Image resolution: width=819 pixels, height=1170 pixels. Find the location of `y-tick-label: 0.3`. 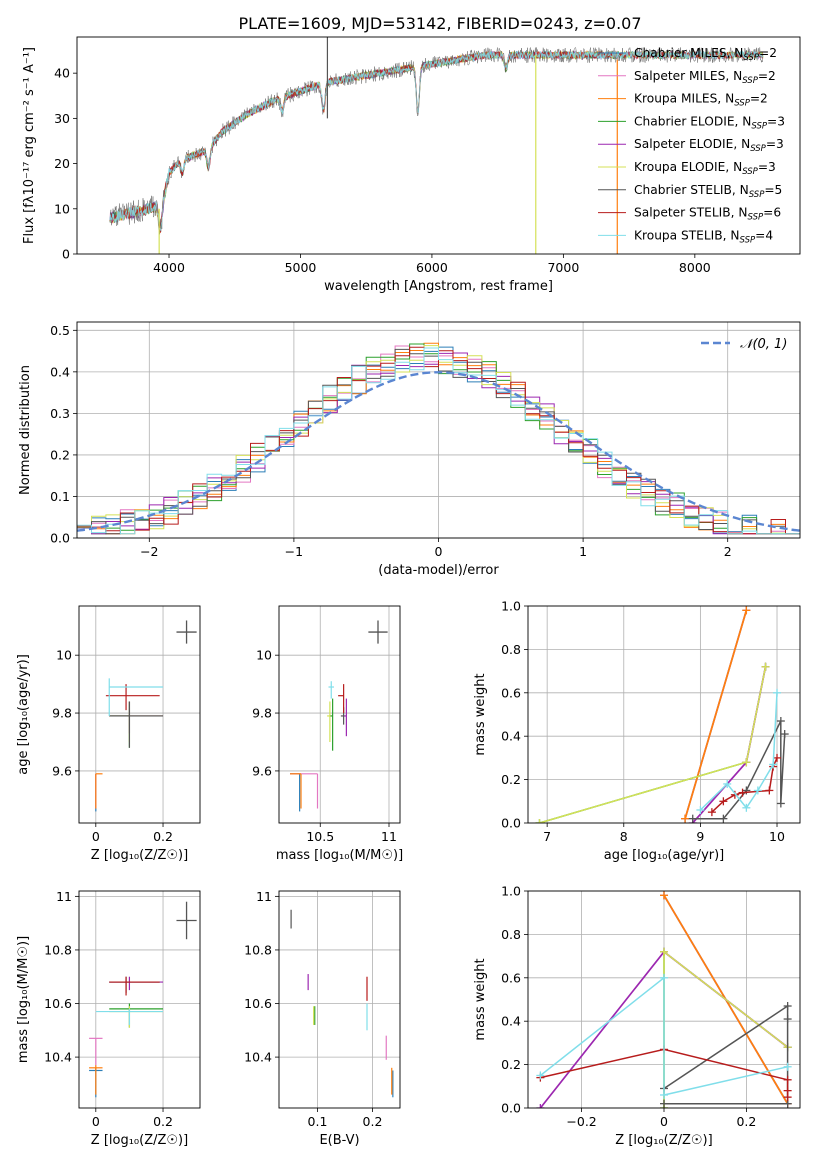

y-tick-label: 0.3 is located at coordinates (60, 413).